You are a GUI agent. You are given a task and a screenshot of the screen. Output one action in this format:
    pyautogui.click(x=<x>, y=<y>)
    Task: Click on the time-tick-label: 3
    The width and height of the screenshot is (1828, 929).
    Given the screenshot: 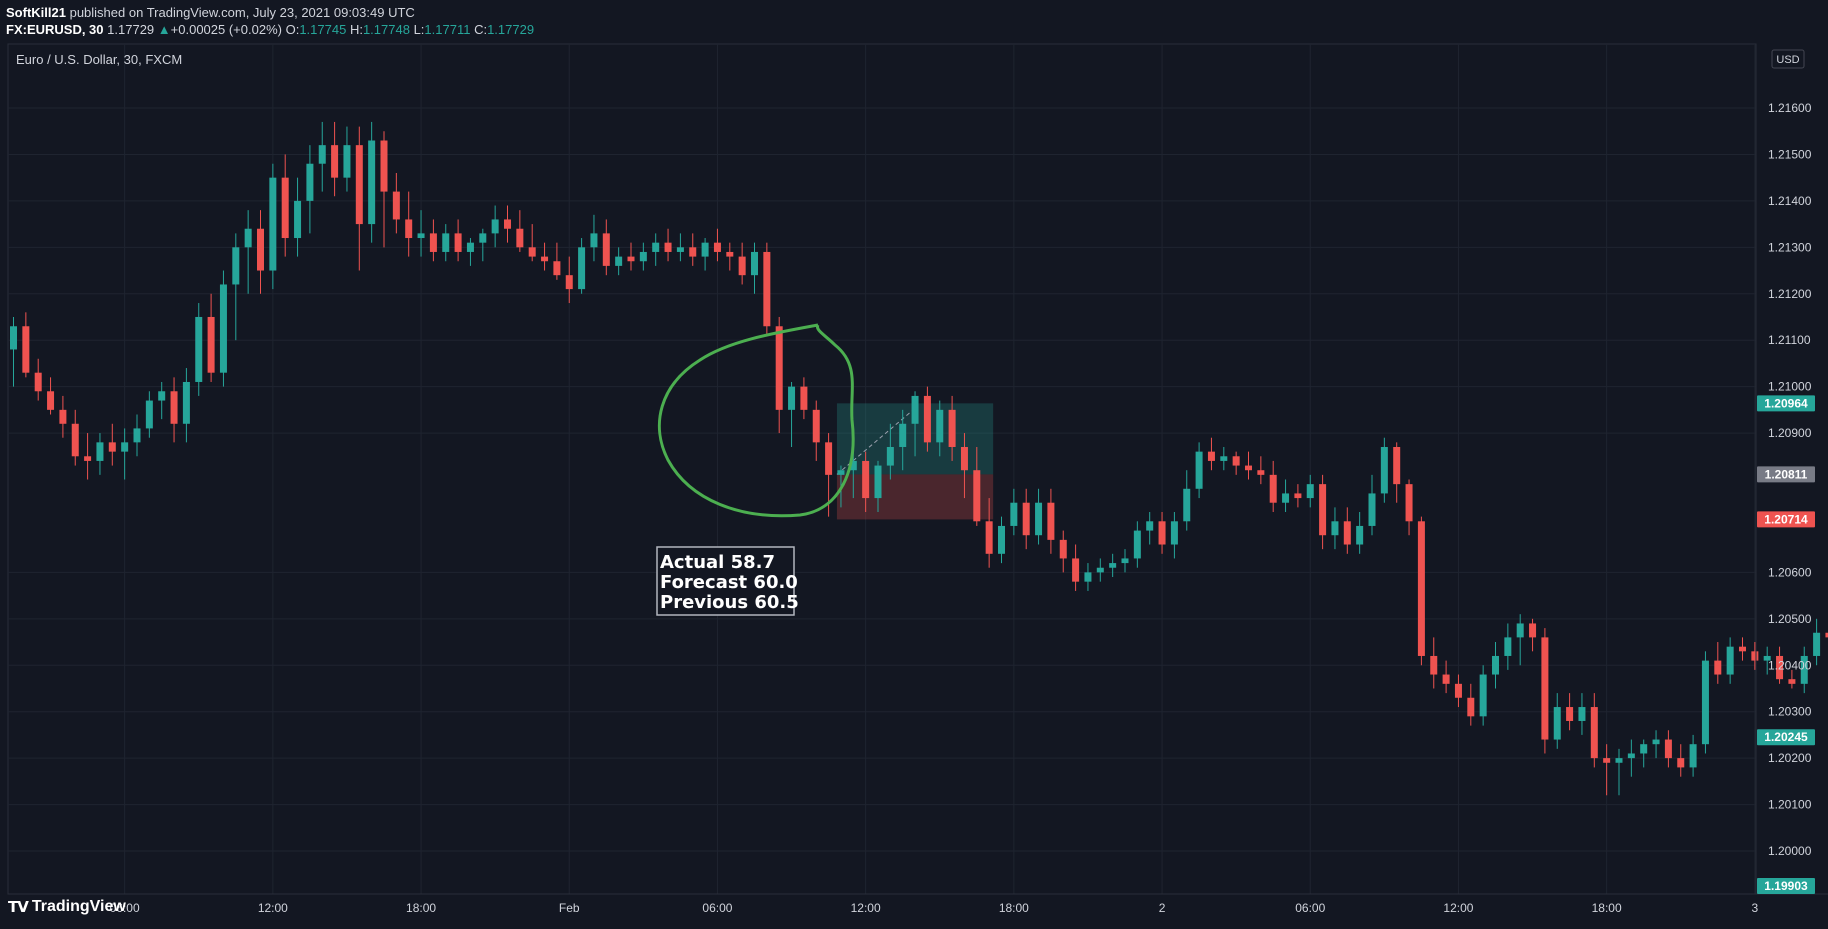 What is the action you would take?
    pyautogui.click(x=1755, y=908)
    